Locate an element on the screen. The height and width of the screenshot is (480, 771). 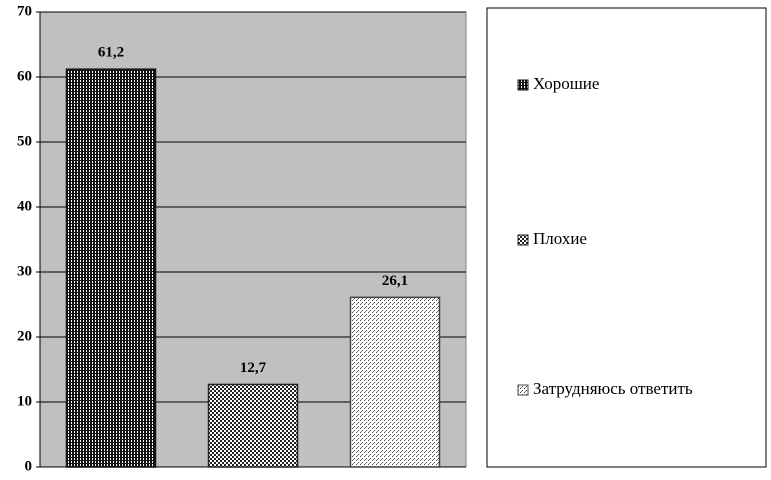
y-tick-label: 40 is located at coordinates (24, 206).